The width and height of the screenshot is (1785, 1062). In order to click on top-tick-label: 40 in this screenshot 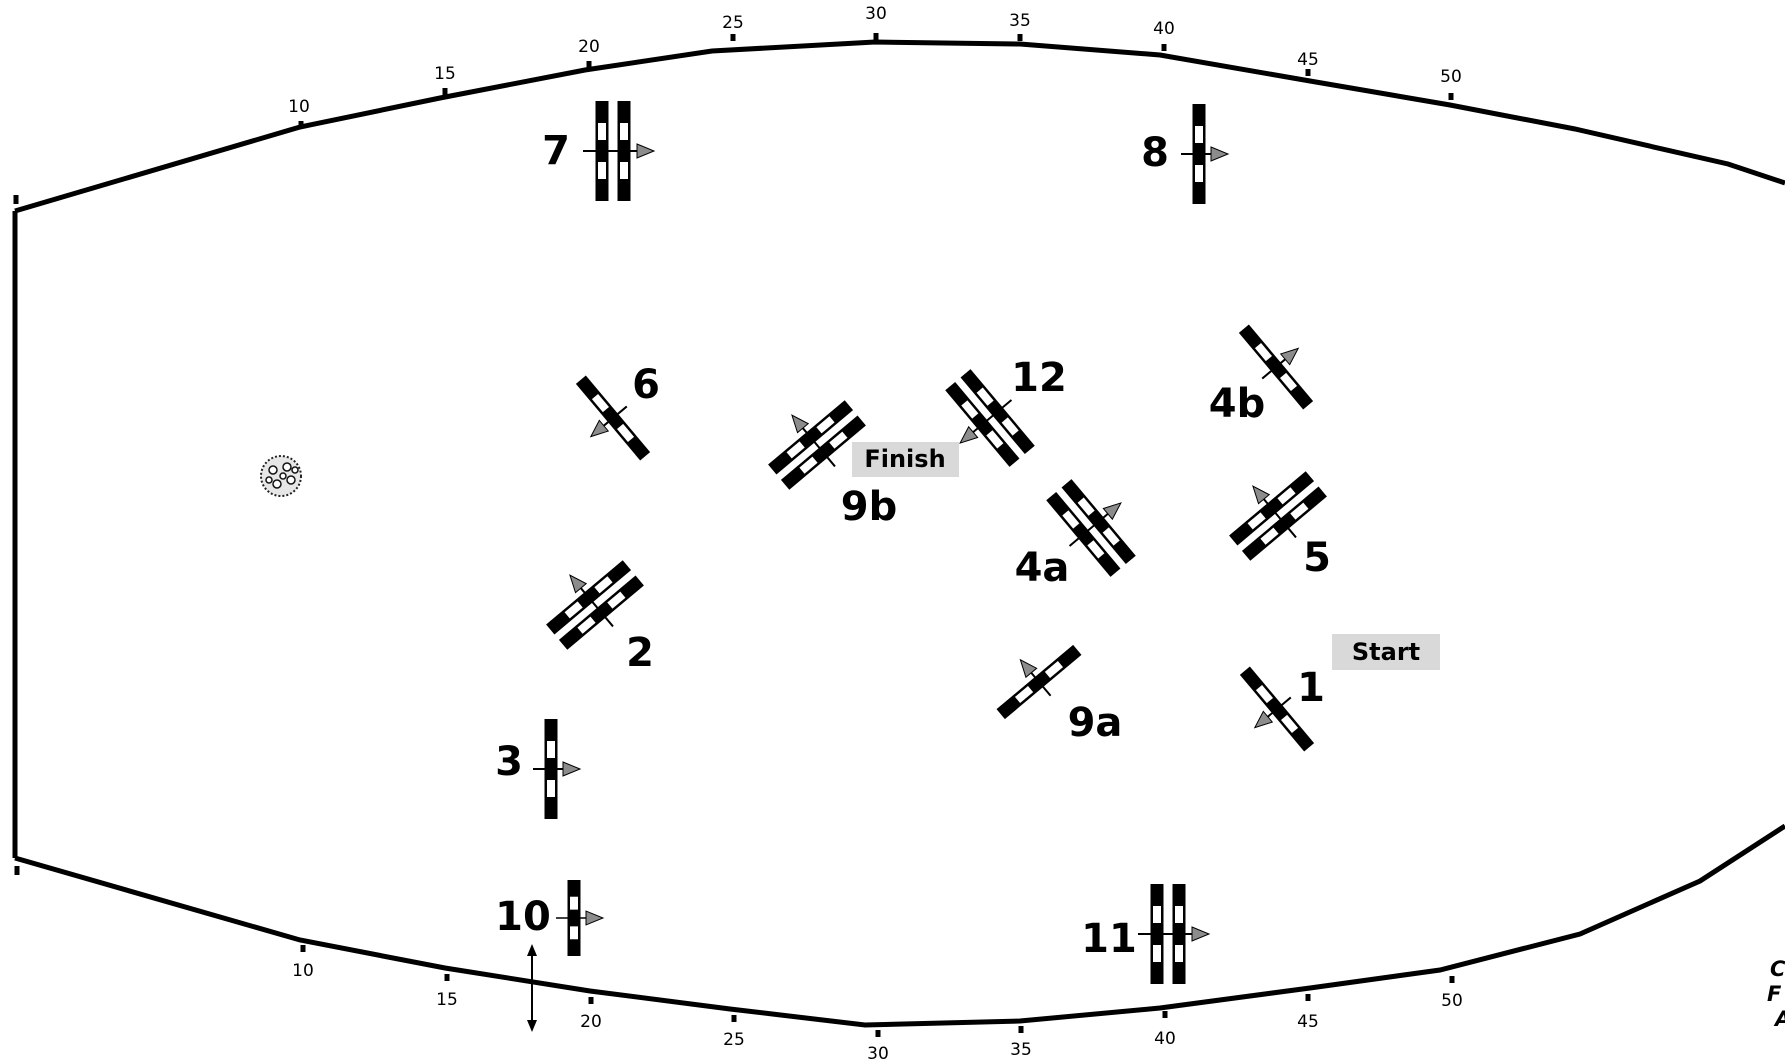, I will do `click(1164, 29)`.